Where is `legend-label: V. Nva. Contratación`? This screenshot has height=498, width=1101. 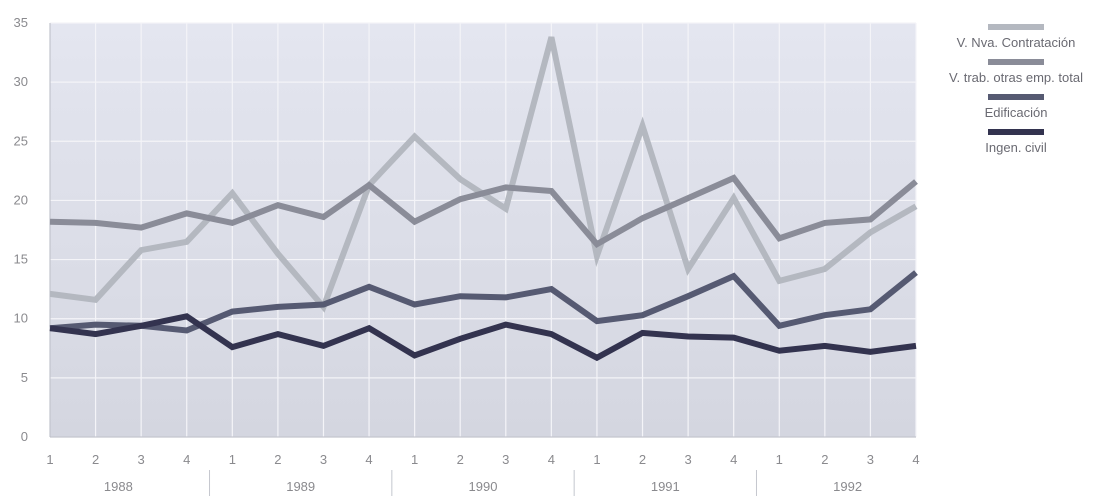
legend-label: V. Nva. Contratación is located at coordinates (1016, 42).